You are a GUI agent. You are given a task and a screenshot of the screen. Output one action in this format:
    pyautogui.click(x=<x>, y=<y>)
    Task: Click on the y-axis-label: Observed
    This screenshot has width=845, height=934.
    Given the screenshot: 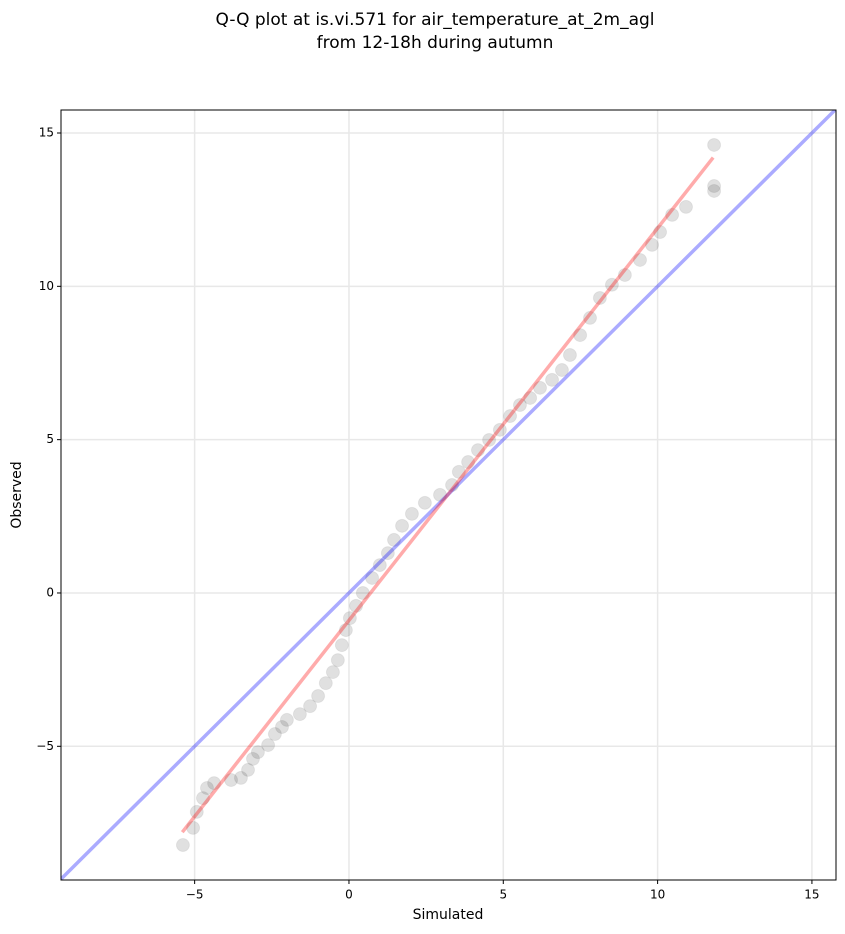 What is the action you would take?
    pyautogui.click(x=17, y=494)
    